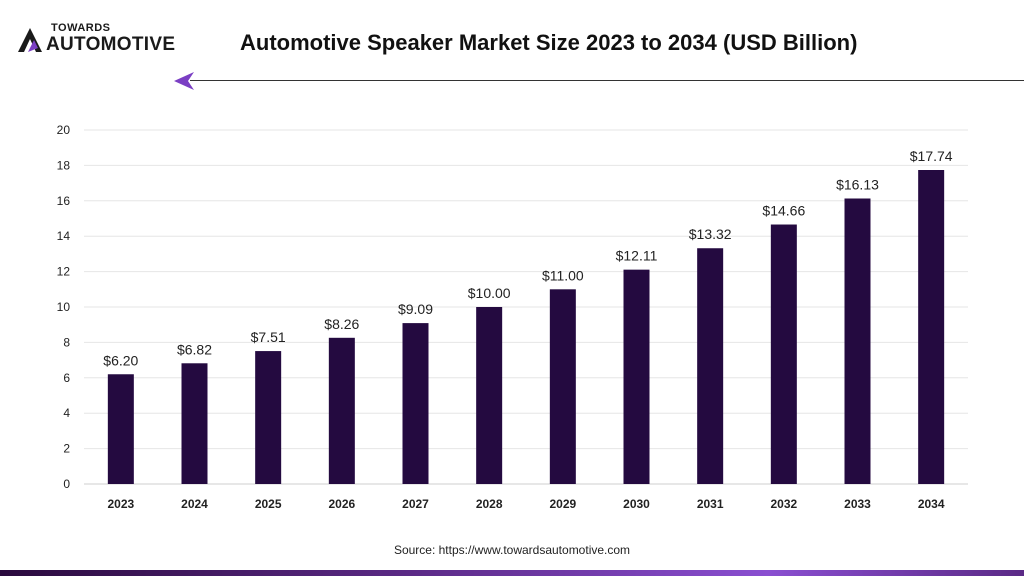 This screenshot has height=576, width=1024. I want to click on bottom-accent-bar, so click(512, 573).